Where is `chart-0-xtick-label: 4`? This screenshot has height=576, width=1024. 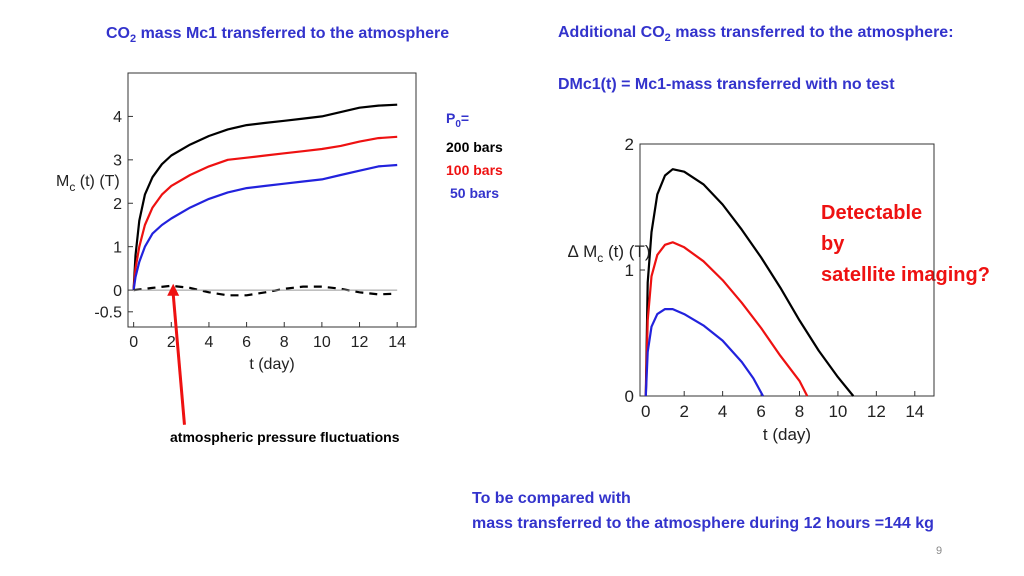 chart-0-xtick-label: 4 is located at coordinates (208, 342).